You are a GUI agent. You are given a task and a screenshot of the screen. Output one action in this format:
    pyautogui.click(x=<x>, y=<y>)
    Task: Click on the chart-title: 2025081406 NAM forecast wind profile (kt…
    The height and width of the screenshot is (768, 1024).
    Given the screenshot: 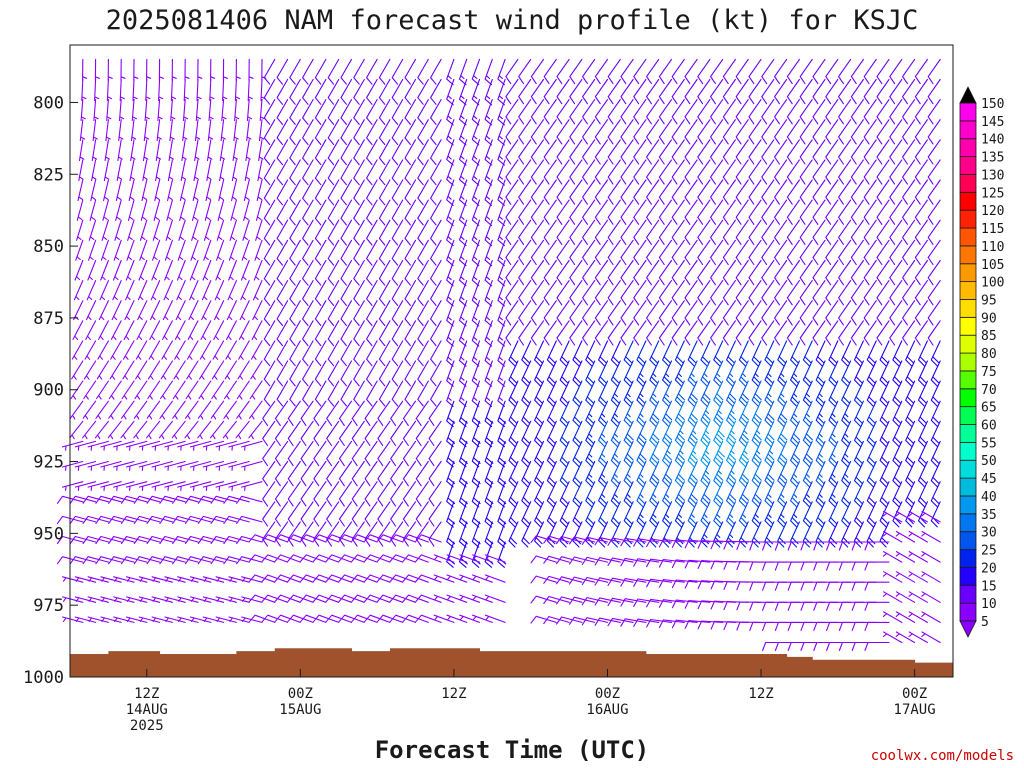 What is the action you would take?
    pyautogui.click(x=512, y=20)
    